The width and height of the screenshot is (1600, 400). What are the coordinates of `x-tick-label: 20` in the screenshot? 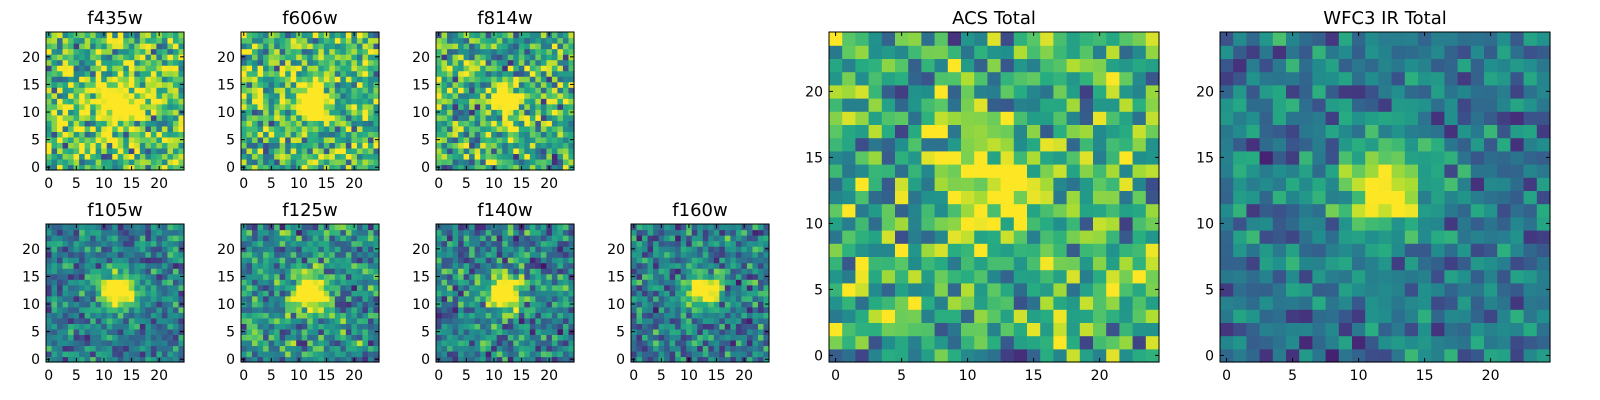 It's located at (549, 184).